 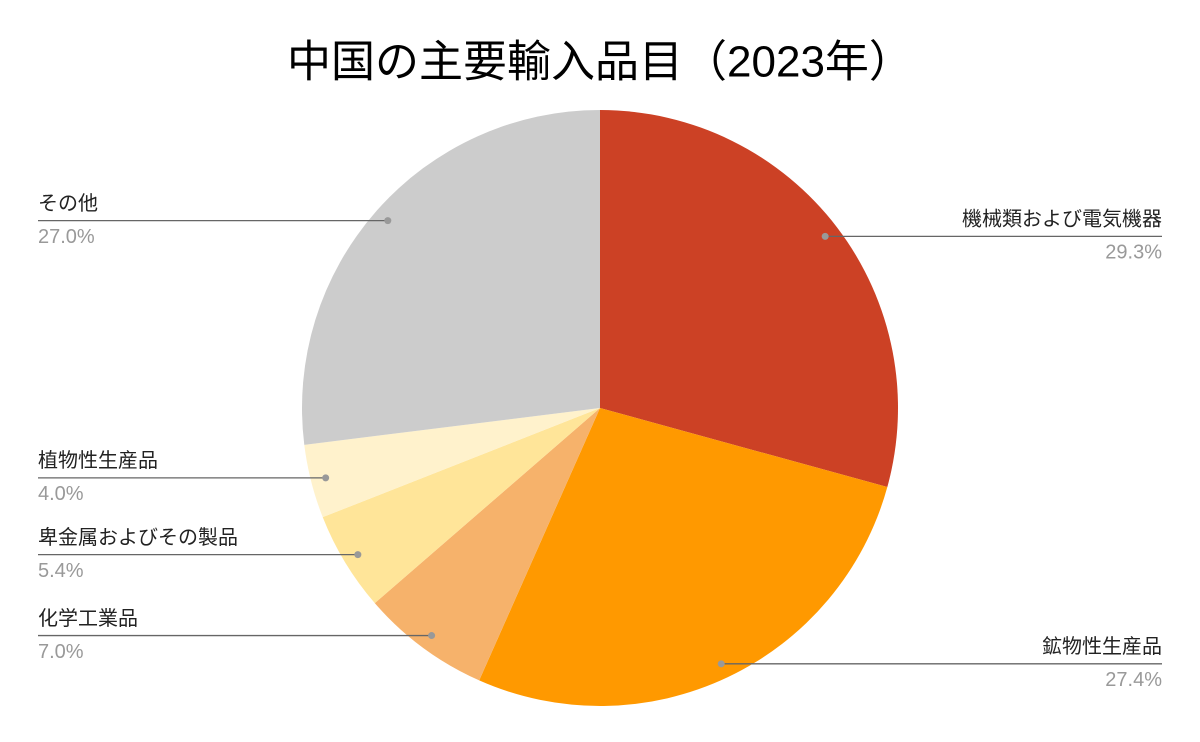 What do you see at coordinates (88, 618) in the screenshot?
I see `slice-label: 化学工業品` at bounding box center [88, 618].